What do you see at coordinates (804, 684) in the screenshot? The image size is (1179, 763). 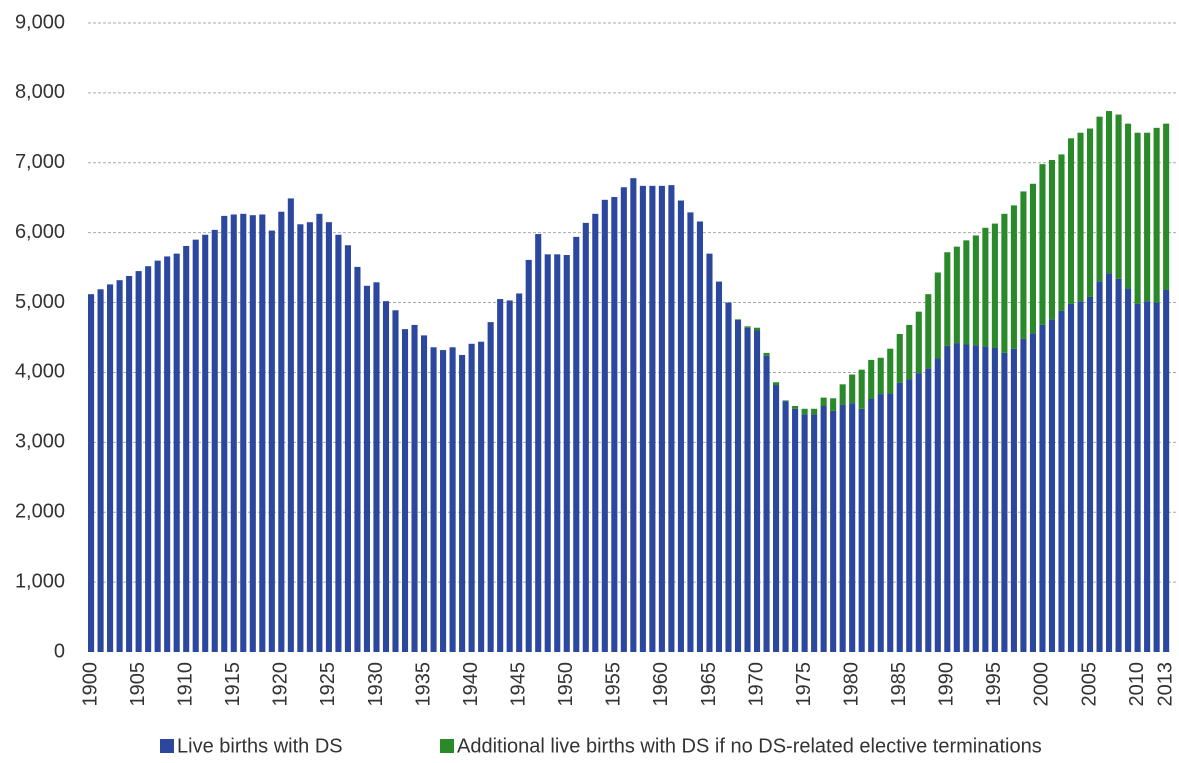 I see `x-tick-label: 1975` at bounding box center [804, 684].